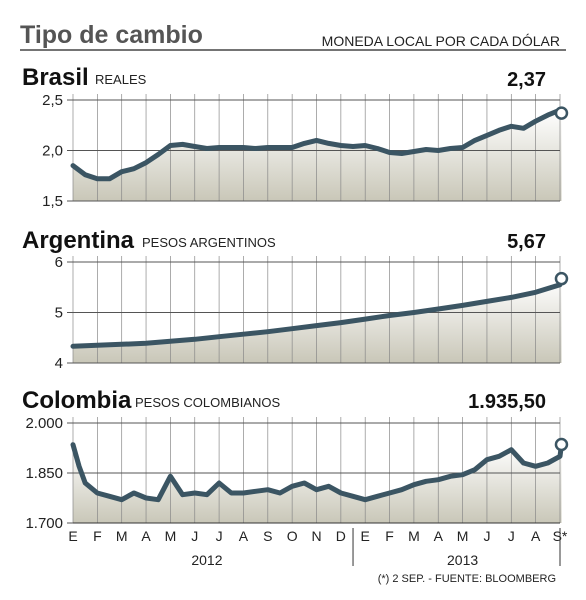 This screenshot has width=586, height=600. Describe the element at coordinates (526, 80) in the screenshot. I see `brasil-last-value: 2,37` at that location.